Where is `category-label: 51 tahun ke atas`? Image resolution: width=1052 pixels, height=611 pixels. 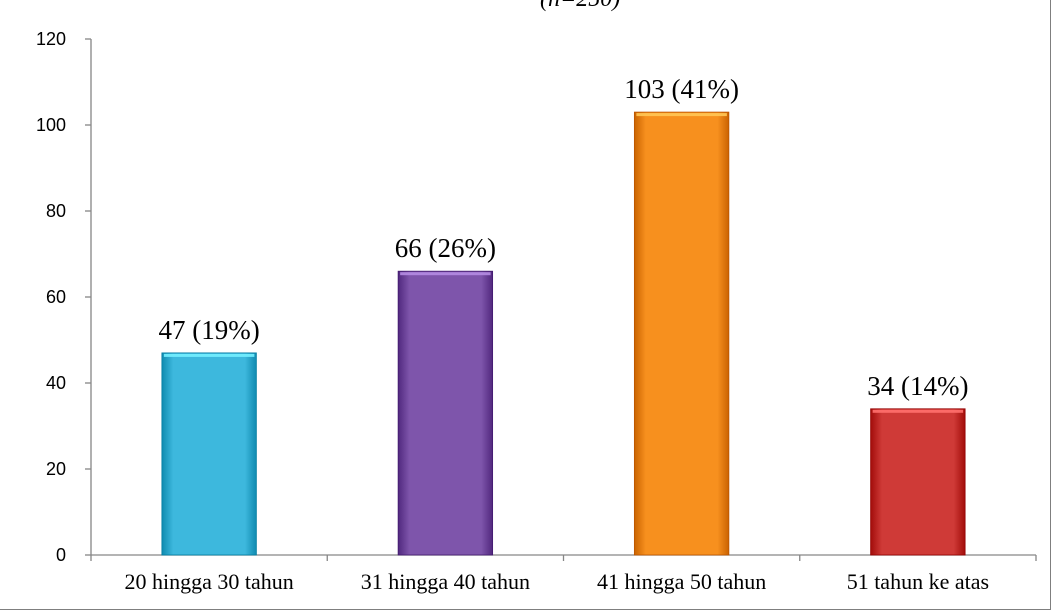
category-label: 51 tahun ke atas is located at coordinates (918, 581).